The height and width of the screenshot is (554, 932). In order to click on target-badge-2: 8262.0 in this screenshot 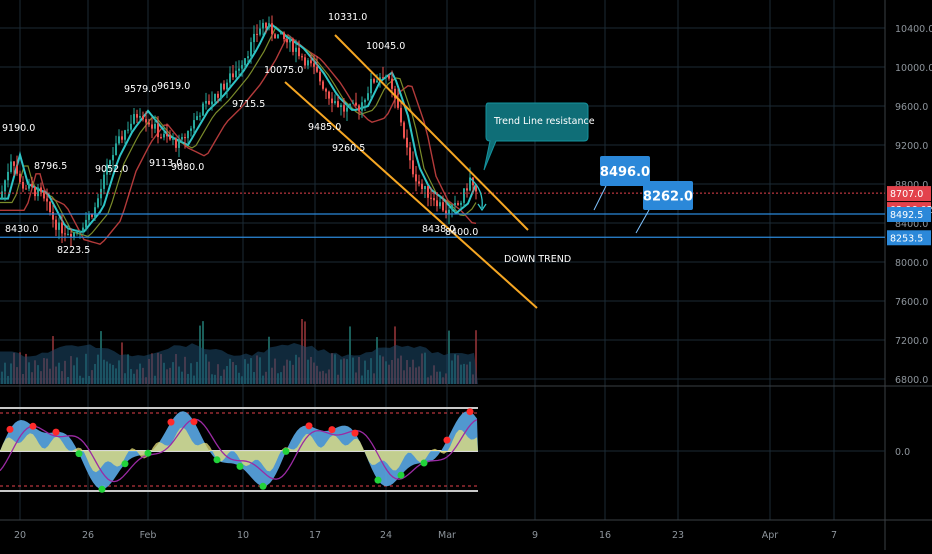, I will do `click(664, 207)`.